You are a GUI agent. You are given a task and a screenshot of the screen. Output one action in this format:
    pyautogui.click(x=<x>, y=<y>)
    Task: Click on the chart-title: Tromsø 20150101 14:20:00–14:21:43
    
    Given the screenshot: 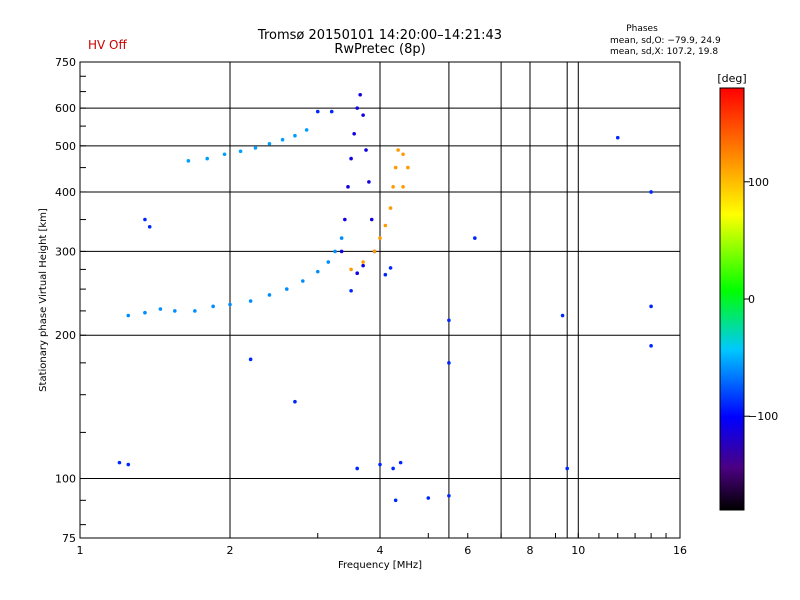 What is the action you would take?
    pyautogui.click(x=379, y=35)
    